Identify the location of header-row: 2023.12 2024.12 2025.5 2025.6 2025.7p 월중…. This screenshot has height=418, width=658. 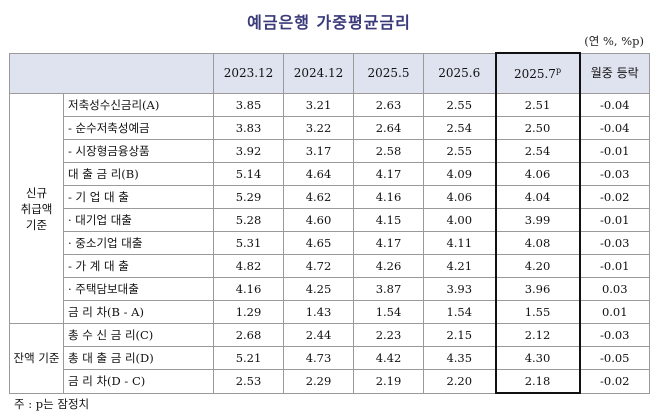
(329, 73).